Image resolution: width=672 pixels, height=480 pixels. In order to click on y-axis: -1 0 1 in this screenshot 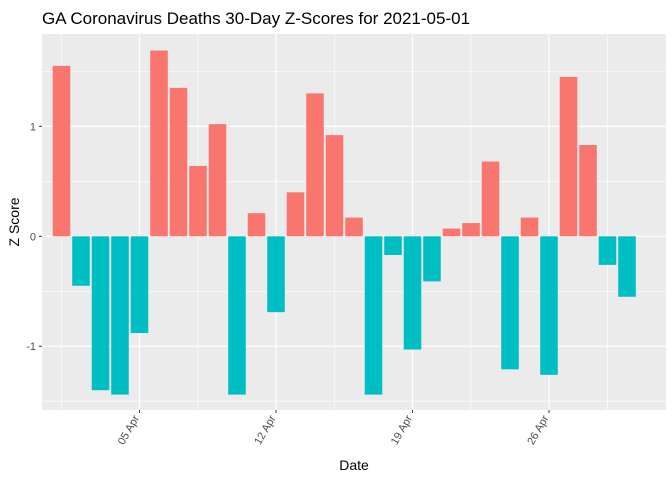, I will do `click(34, 237)`.